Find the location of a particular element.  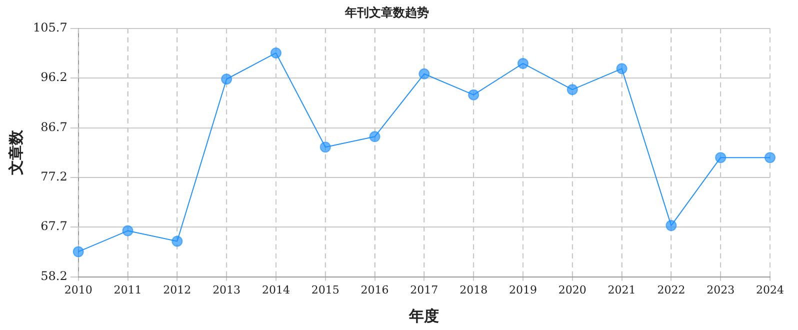

x-axis-title: 年度 is located at coordinates (424, 315).